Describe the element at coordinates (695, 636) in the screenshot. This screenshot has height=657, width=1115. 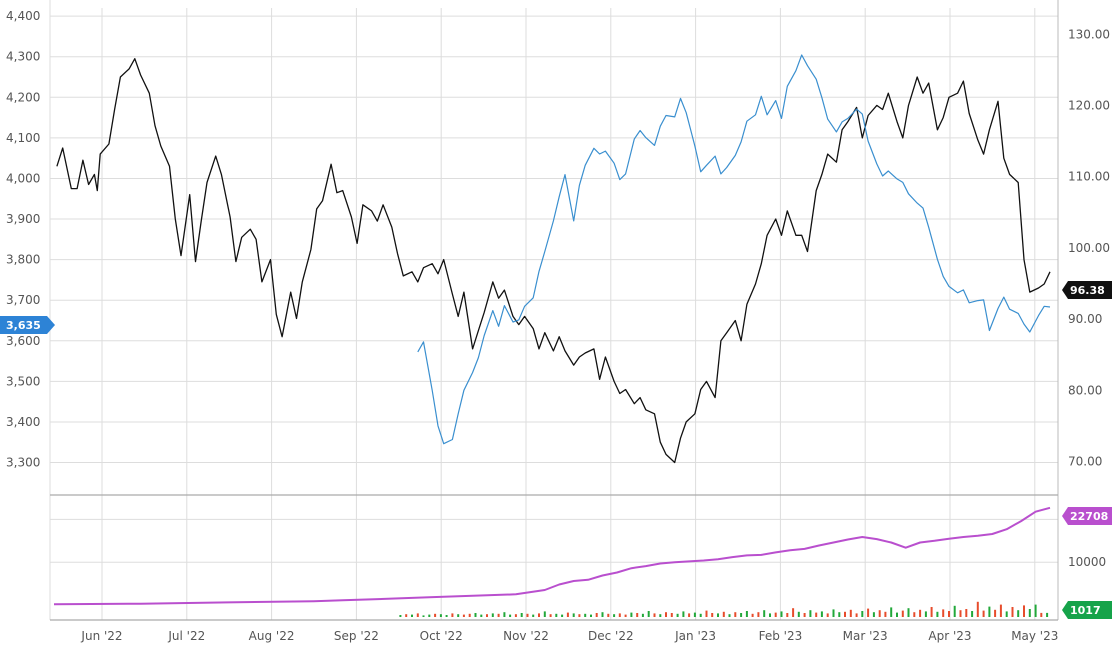
I see `x-tick-label: Jan '23` at that location.